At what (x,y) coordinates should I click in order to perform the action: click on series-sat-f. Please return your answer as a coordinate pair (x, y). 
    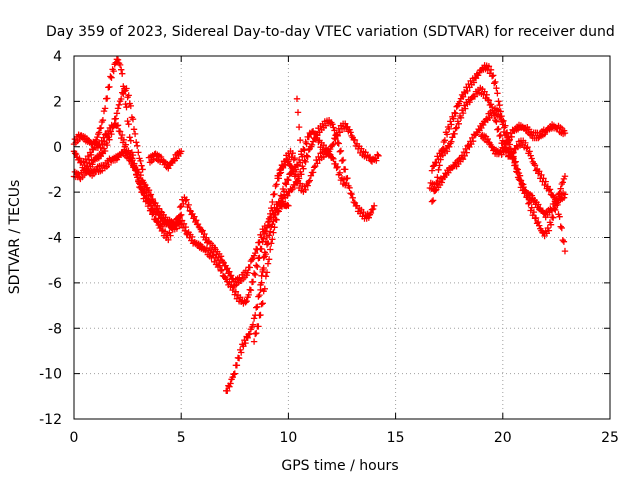
    Looking at the image, I should click on (286, 261).